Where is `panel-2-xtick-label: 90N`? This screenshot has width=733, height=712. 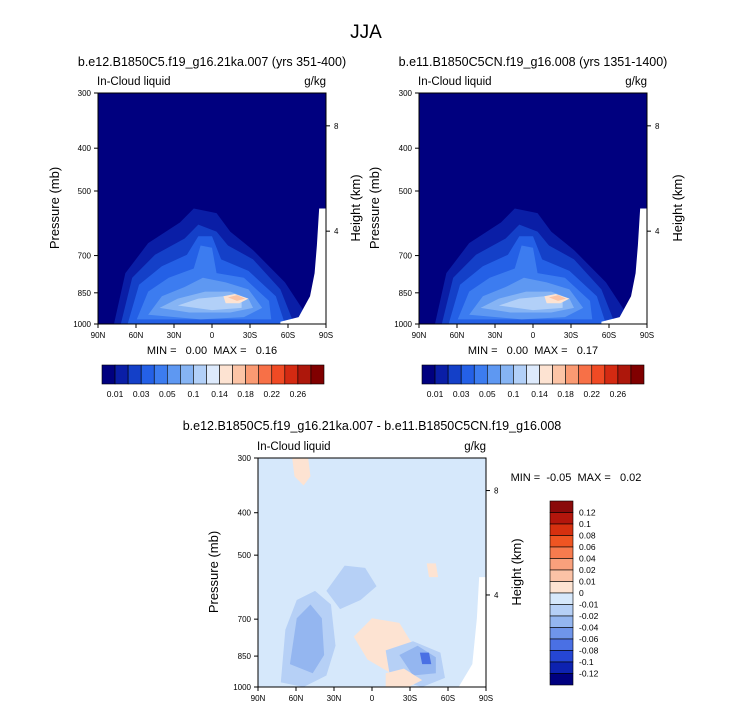 panel-2-xtick-label: 90N is located at coordinates (419, 335).